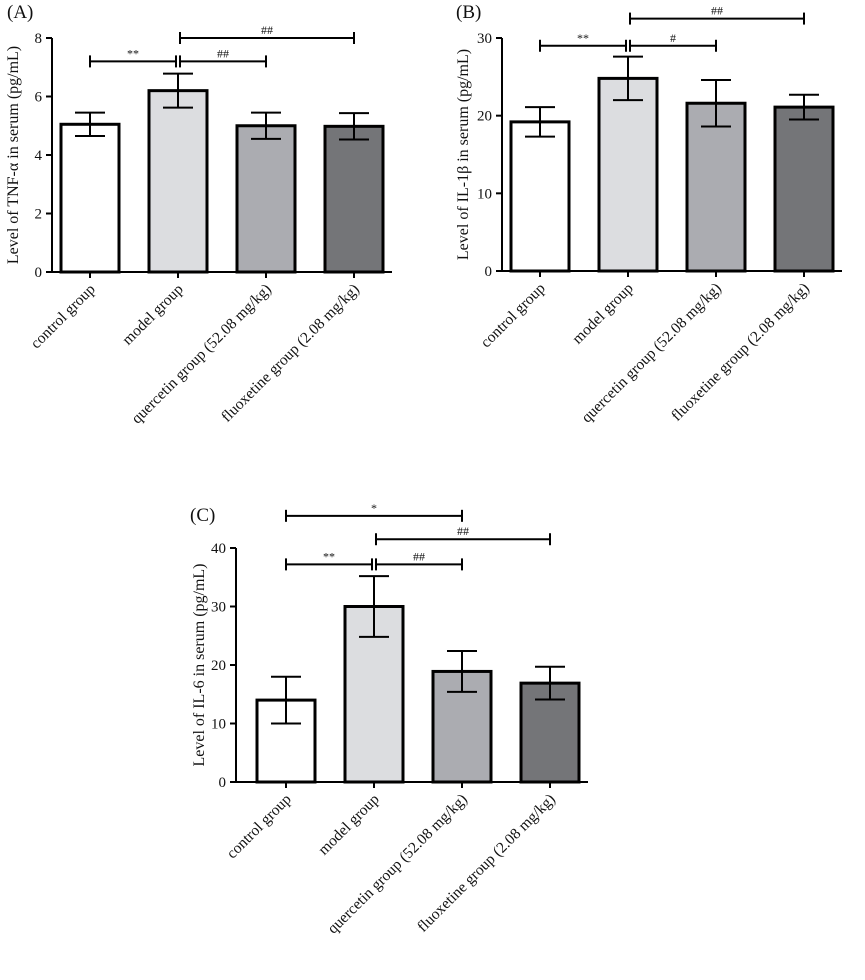  I want to click on y-tick-label: 8, so click(39, 39).